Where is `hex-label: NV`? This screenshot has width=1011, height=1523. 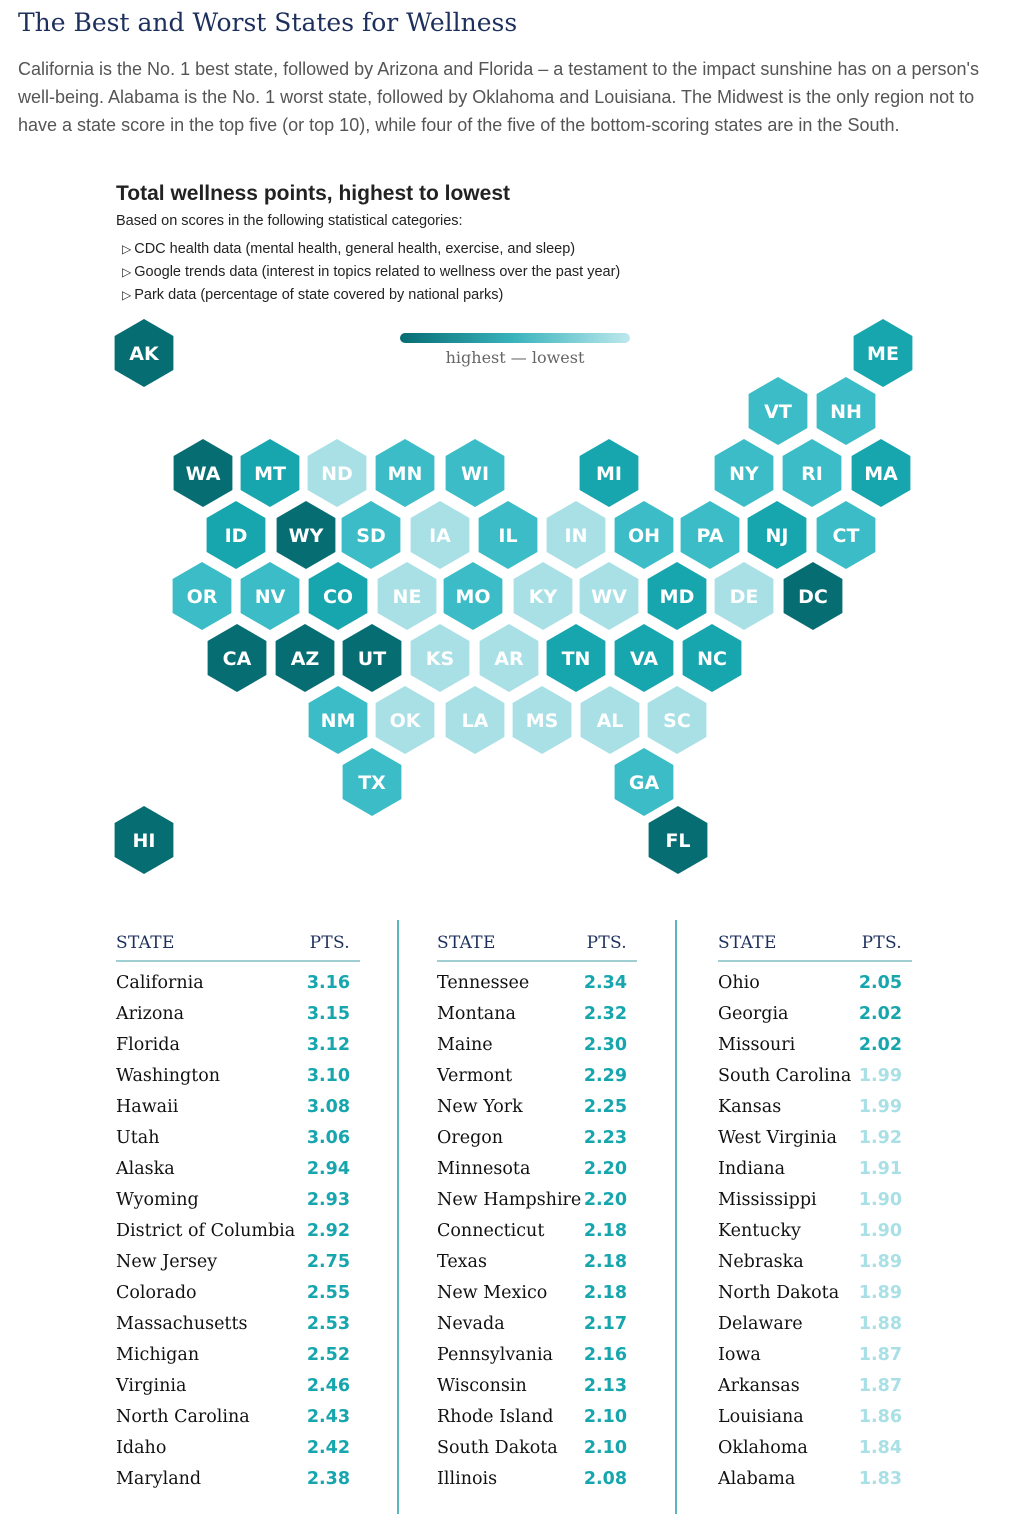 hex-label: NV is located at coordinates (270, 597).